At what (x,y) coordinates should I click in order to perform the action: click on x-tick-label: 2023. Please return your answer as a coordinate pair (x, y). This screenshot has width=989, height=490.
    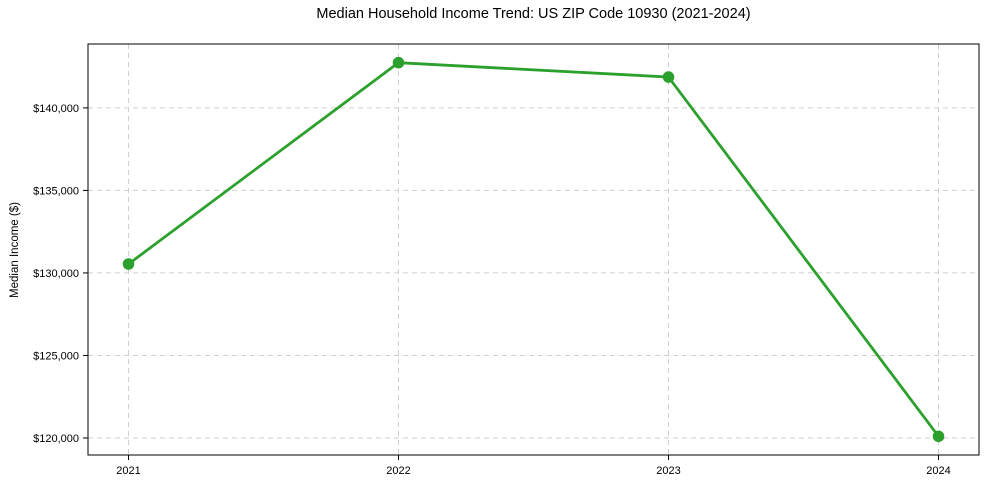
    Looking at the image, I should click on (668, 471).